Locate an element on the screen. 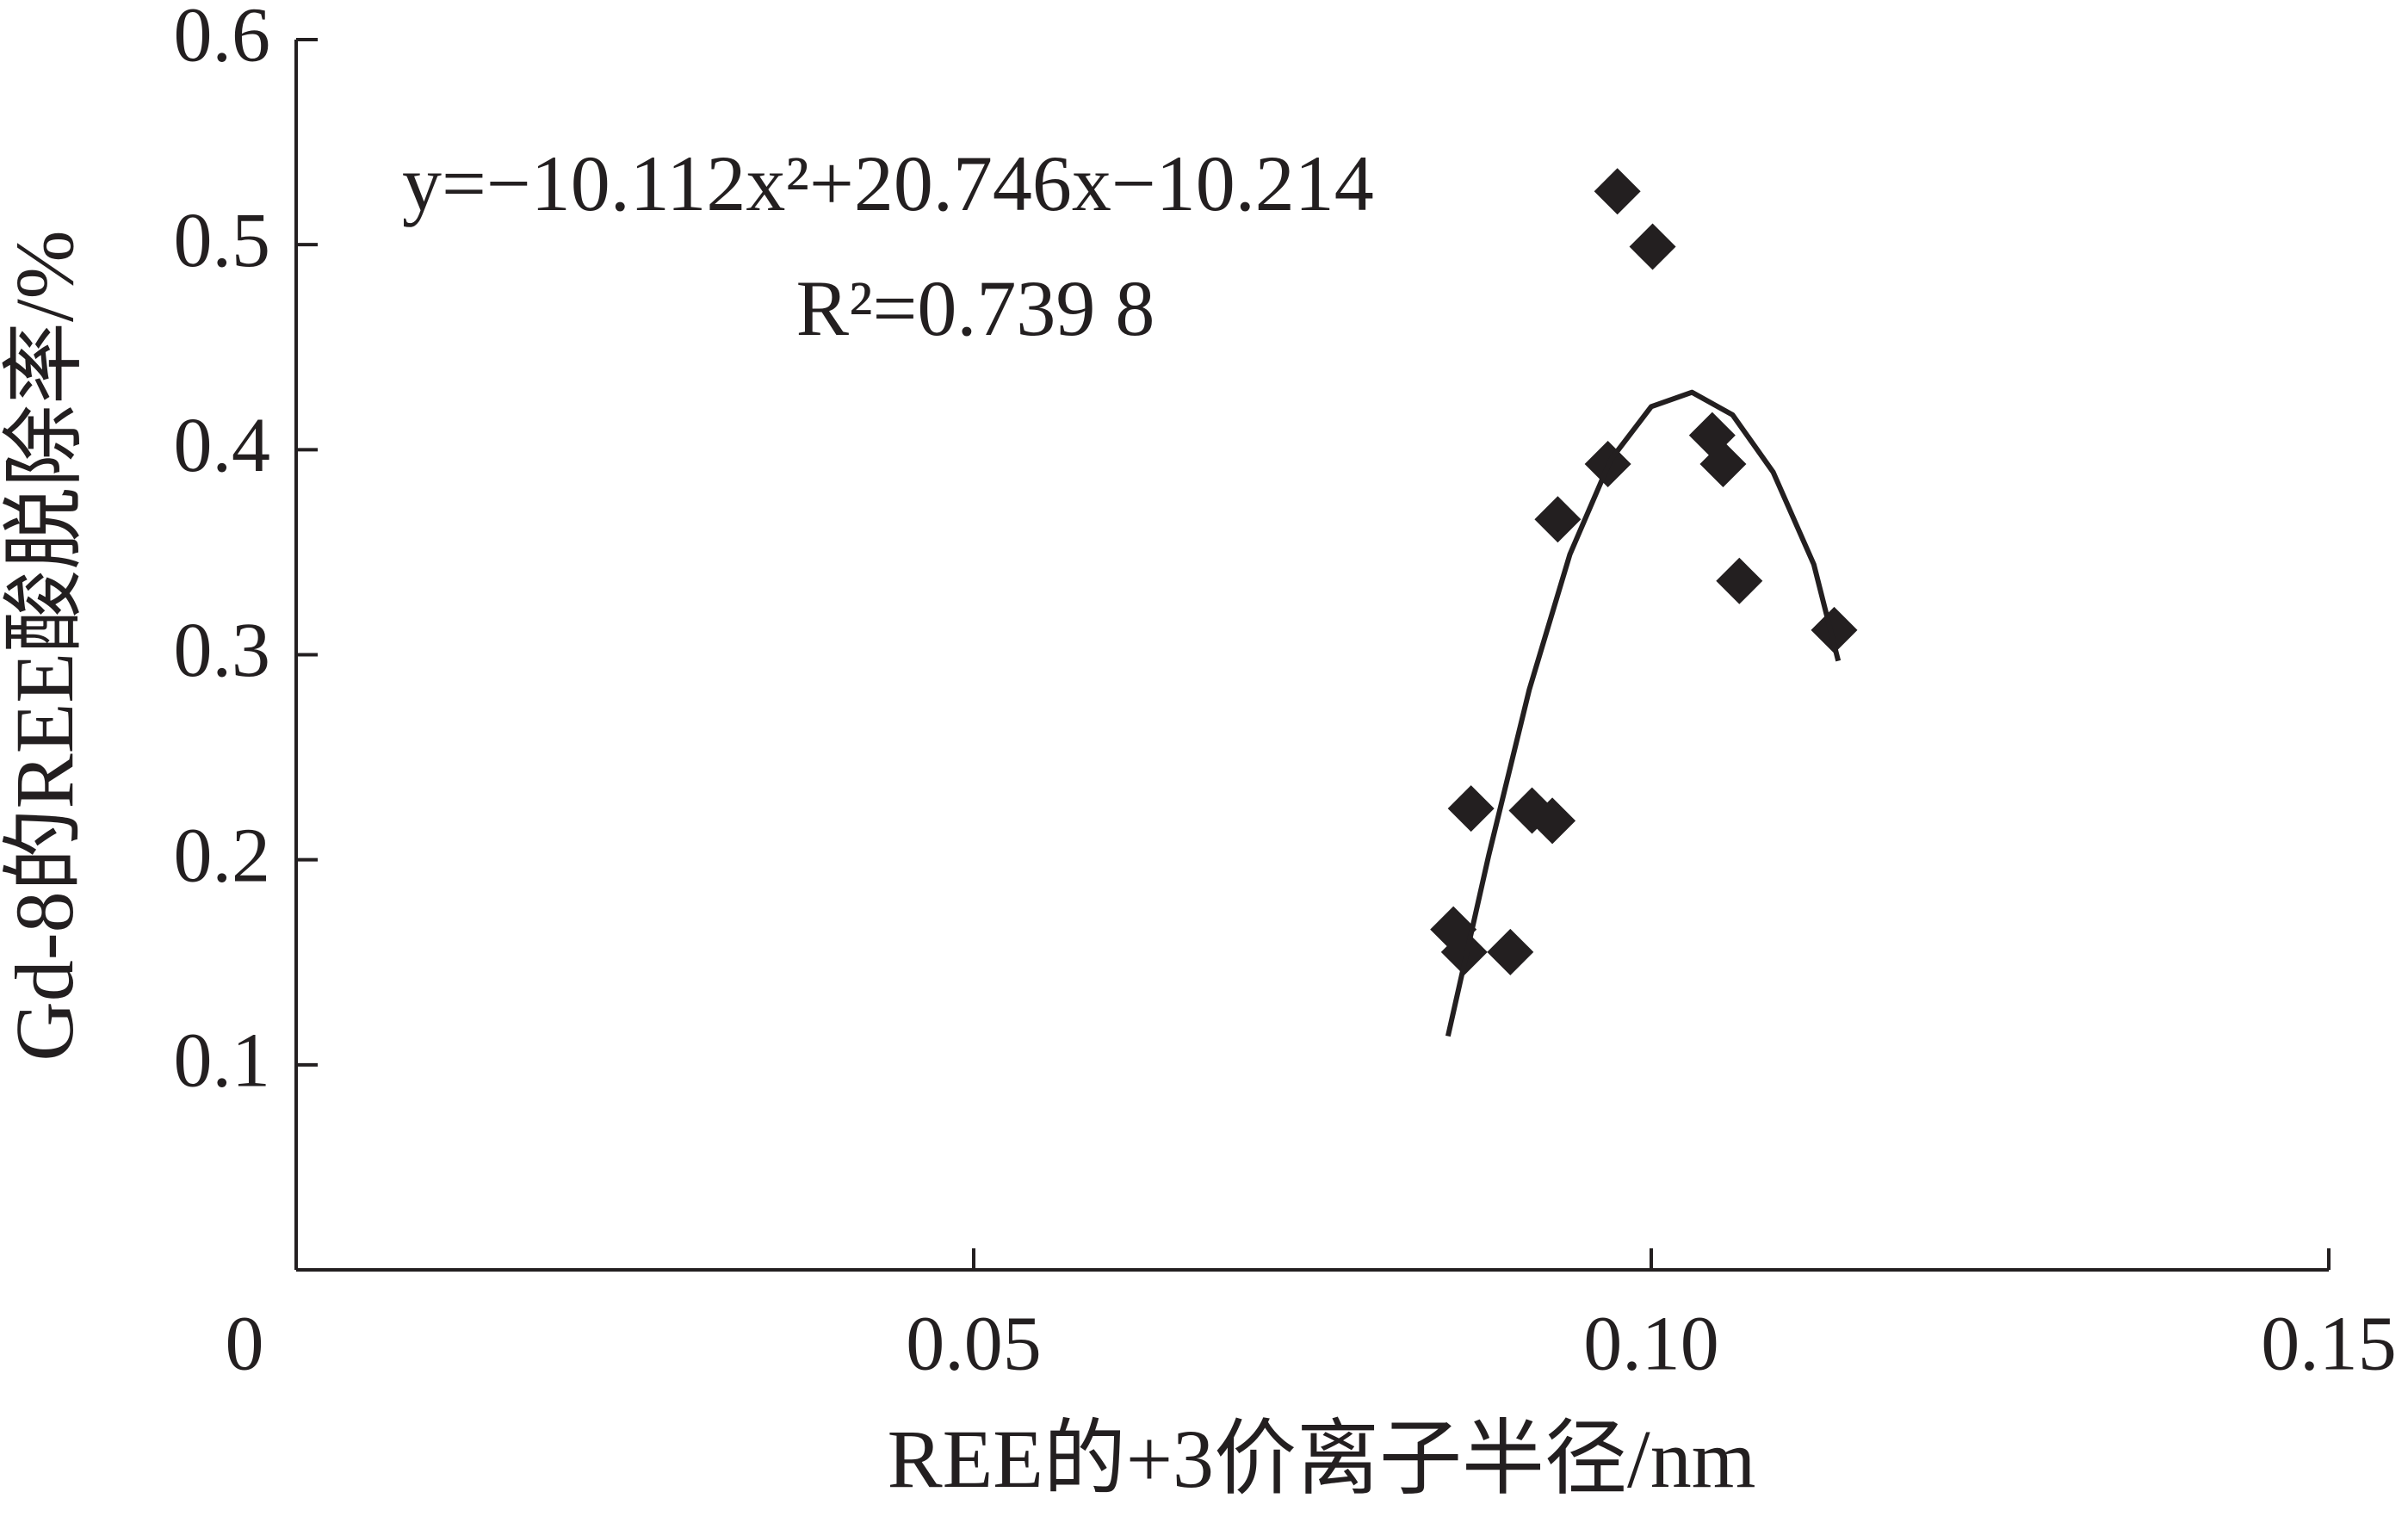  y-axis-label: Gd-8的REE酸脱除率/% is located at coordinates (45, 645).